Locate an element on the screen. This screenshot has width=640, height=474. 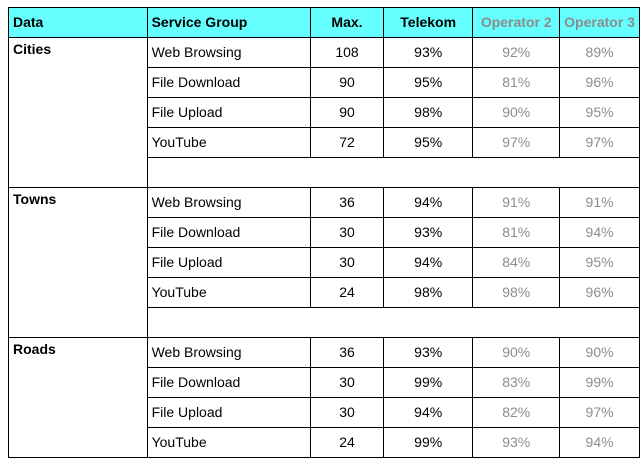
max-cell: 72 is located at coordinates (347, 142).